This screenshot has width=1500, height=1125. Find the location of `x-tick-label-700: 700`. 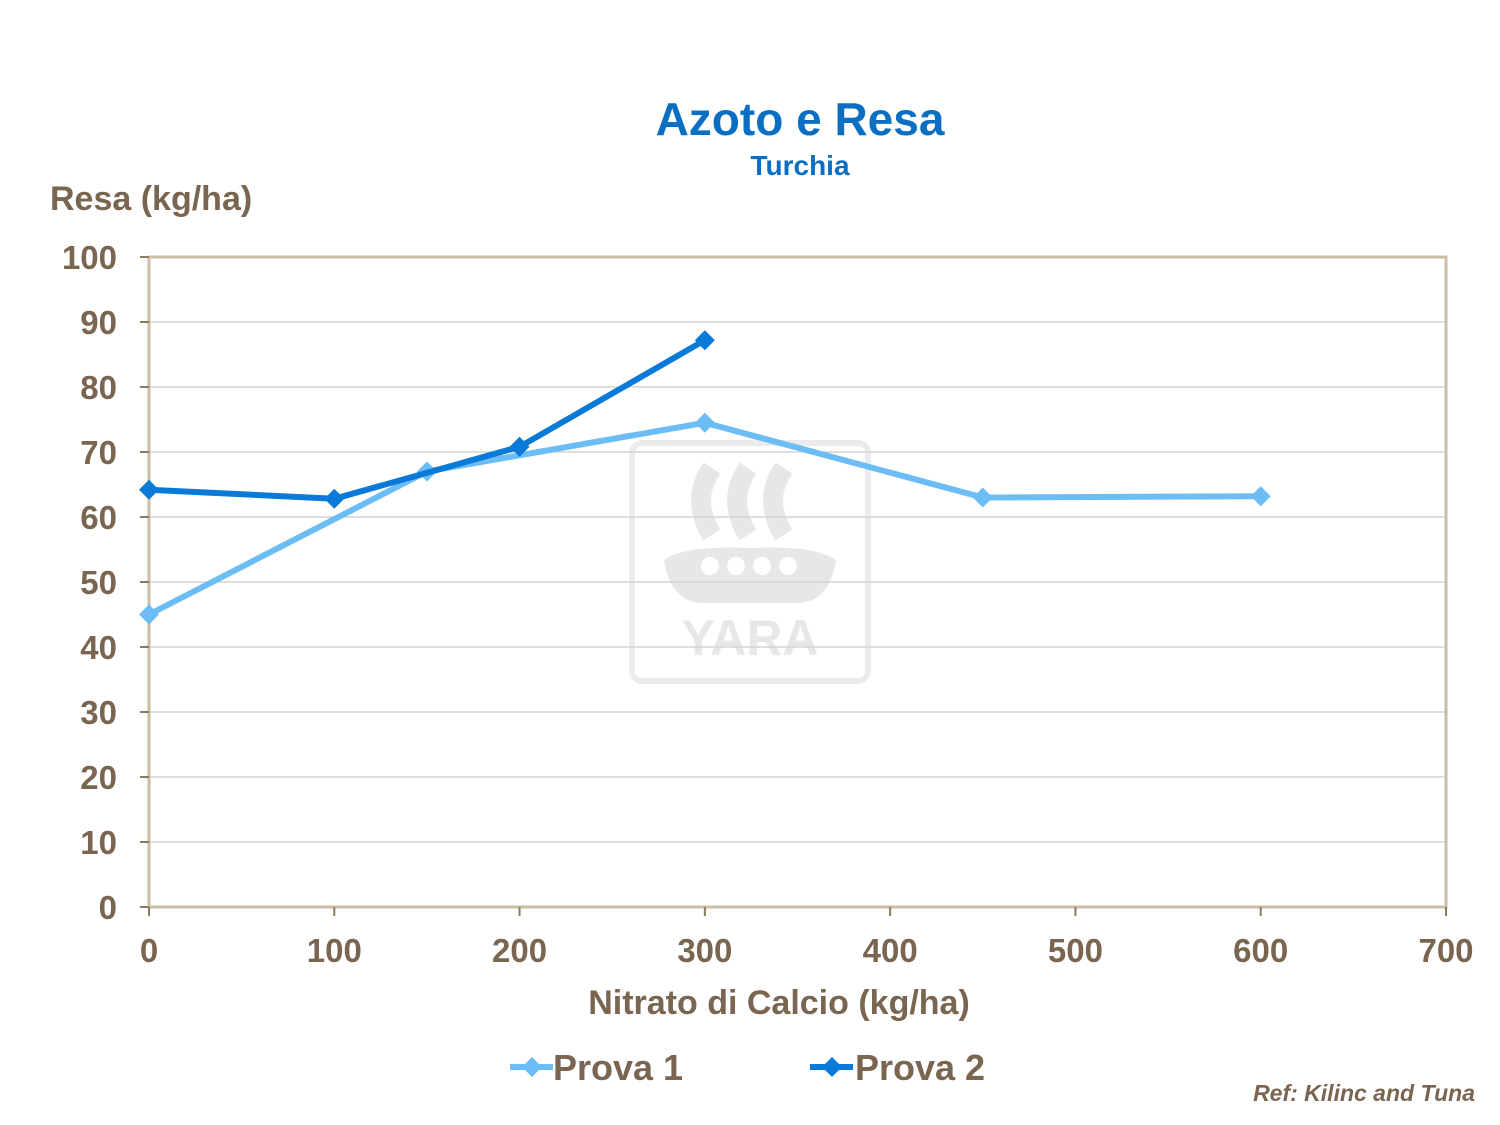

x-tick-label-700: 700 is located at coordinates (1445, 950).